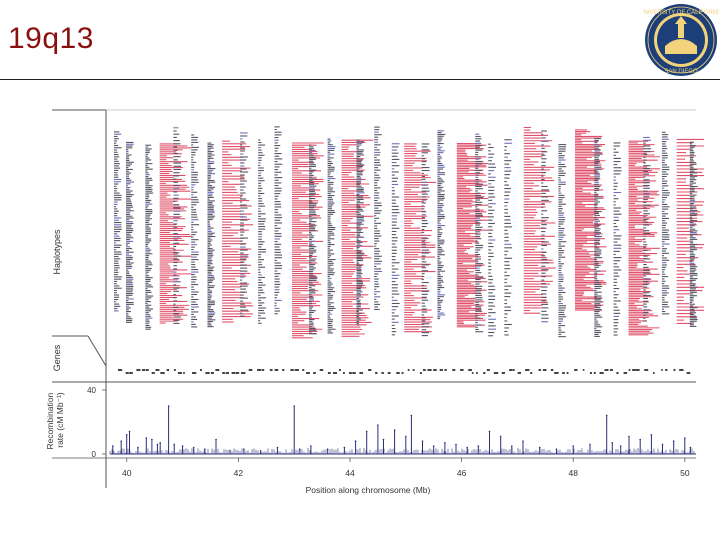  Describe the element at coordinates (60, 420) in the screenshot. I see `recombination-label-line2: rate (cM Mb⁻¹)` at that location.